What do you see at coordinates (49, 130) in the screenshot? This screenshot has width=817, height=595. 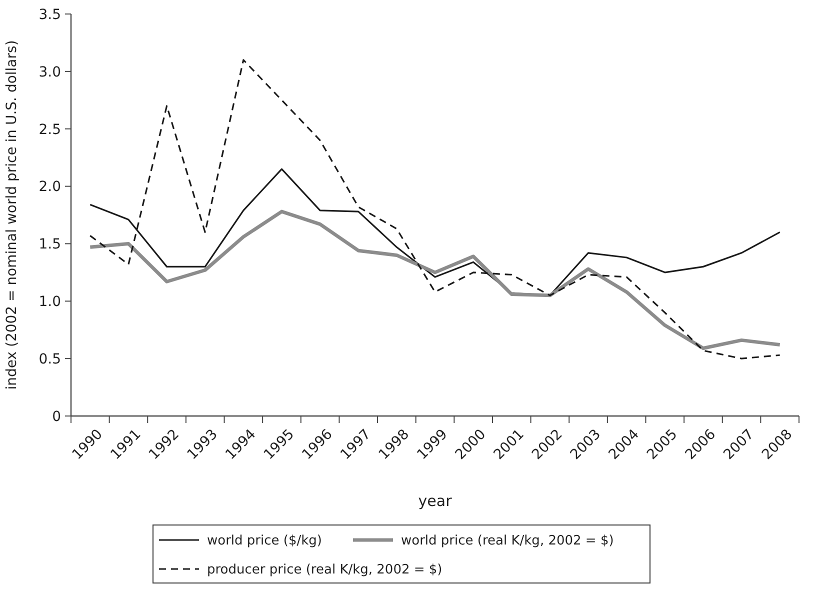 I see `y-tick-label: 2.5` at bounding box center [49, 130].